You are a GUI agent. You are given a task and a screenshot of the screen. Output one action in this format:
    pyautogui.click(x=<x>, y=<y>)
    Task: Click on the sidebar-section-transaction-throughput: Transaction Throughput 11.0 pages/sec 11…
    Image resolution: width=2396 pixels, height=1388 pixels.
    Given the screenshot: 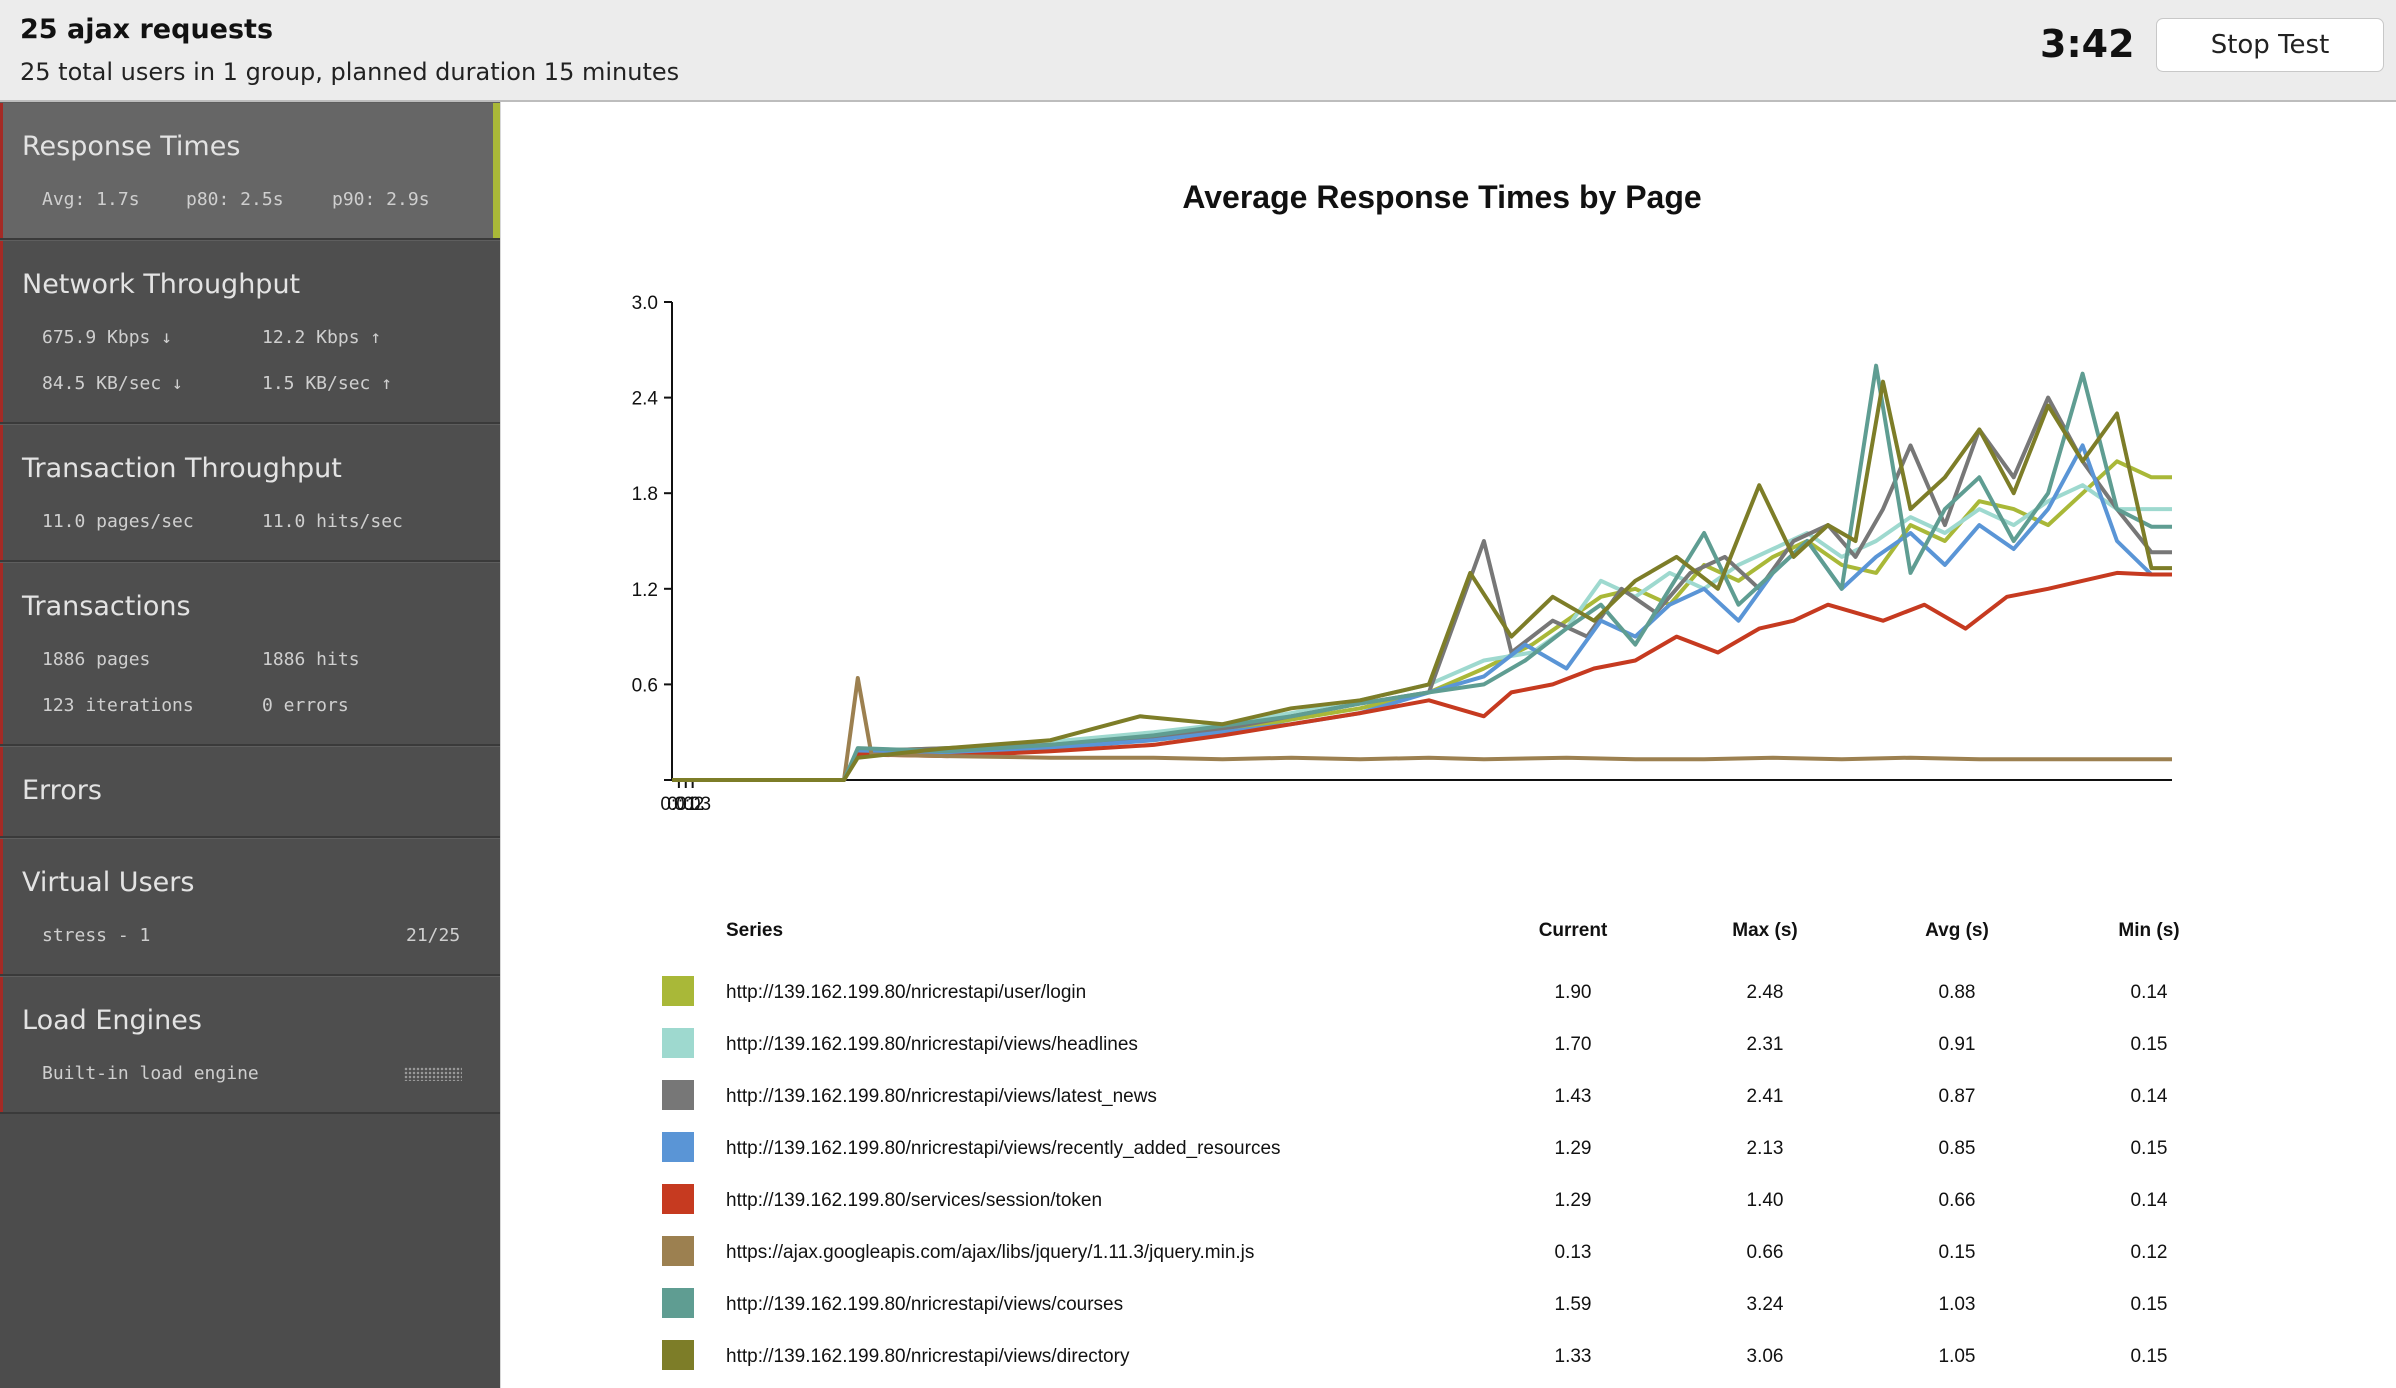 What is the action you would take?
    pyautogui.click(x=251, y=493)
    